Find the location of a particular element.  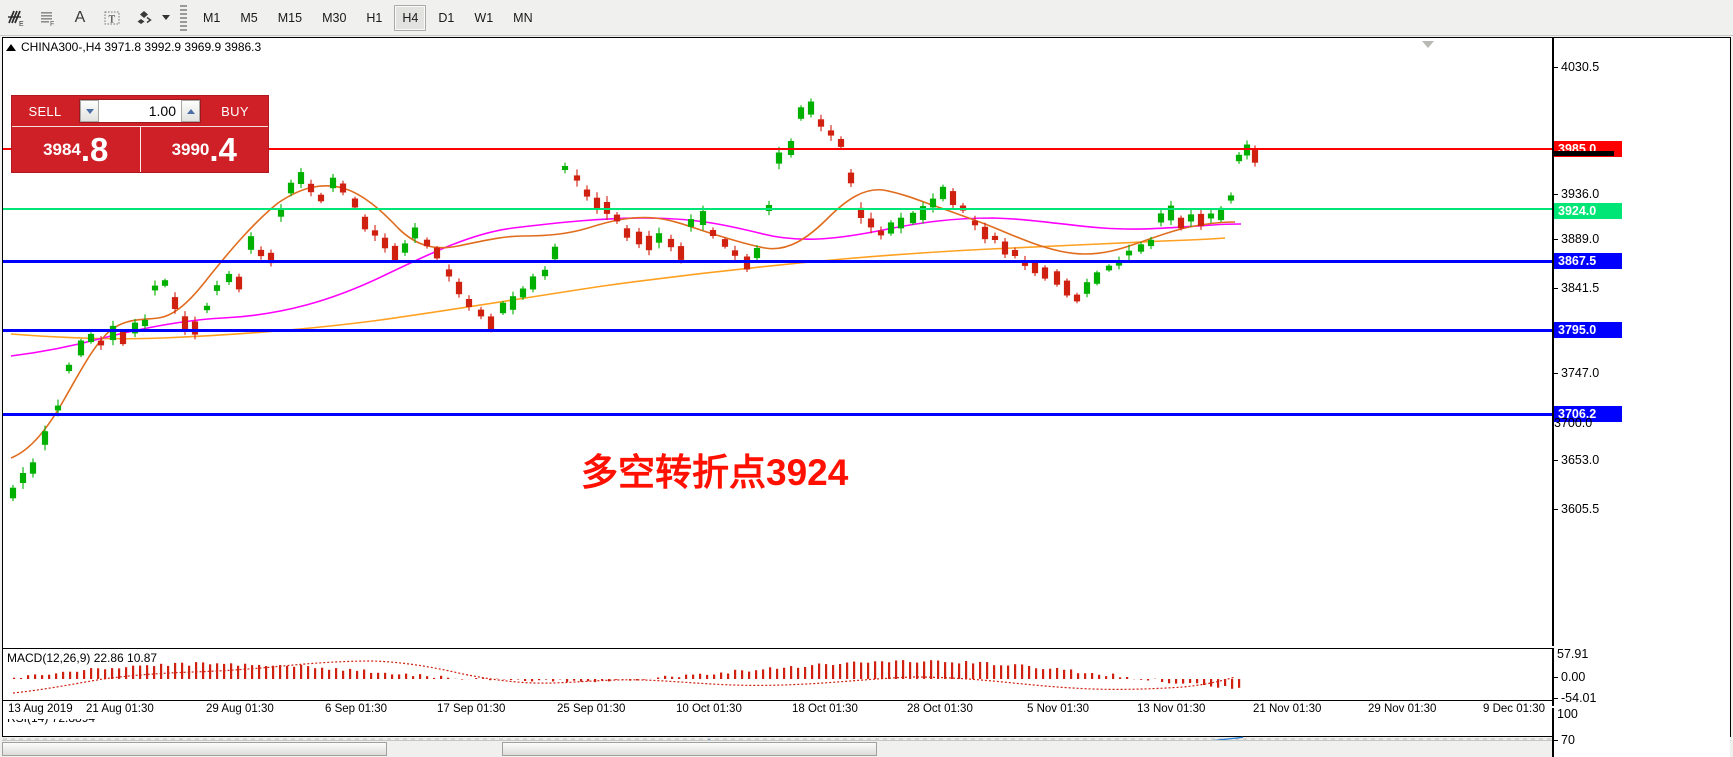

sell-price-decimal: .8 is located at coordinates (94, 149).